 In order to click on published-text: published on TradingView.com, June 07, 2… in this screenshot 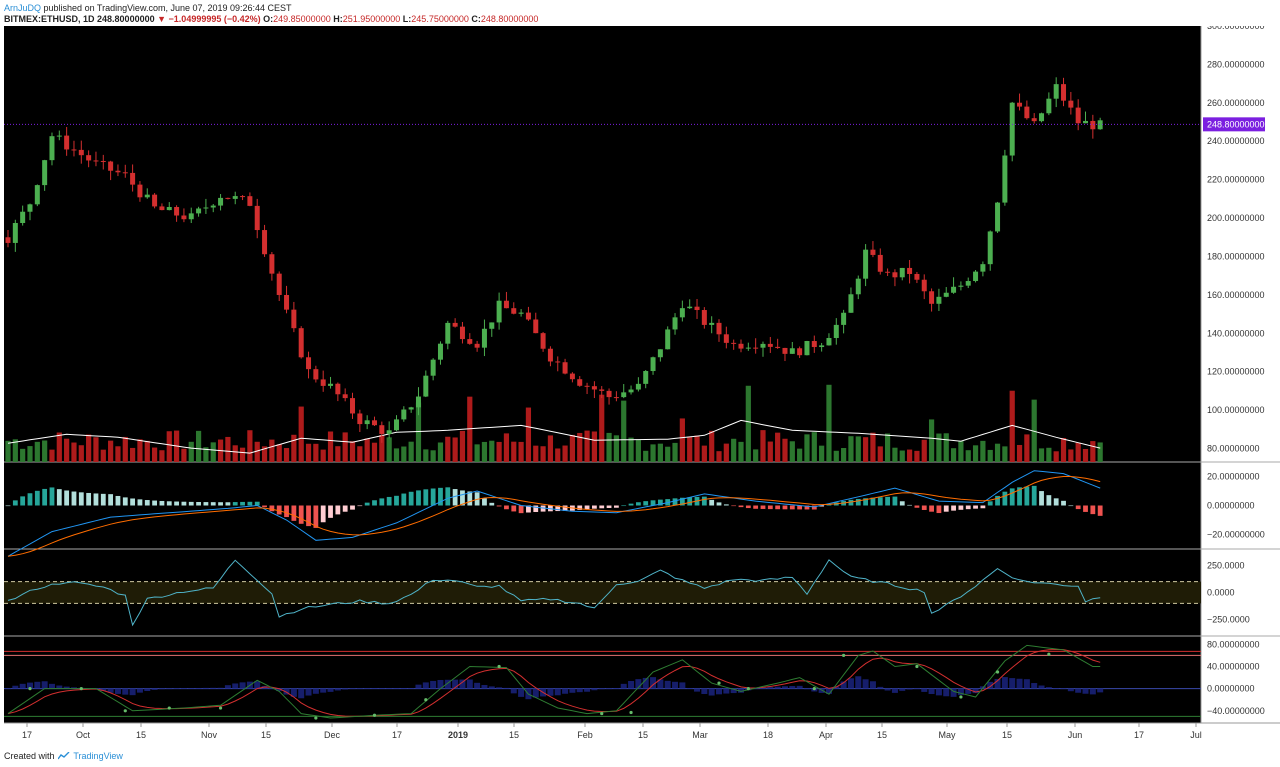, I will do `click(167, 8)`.